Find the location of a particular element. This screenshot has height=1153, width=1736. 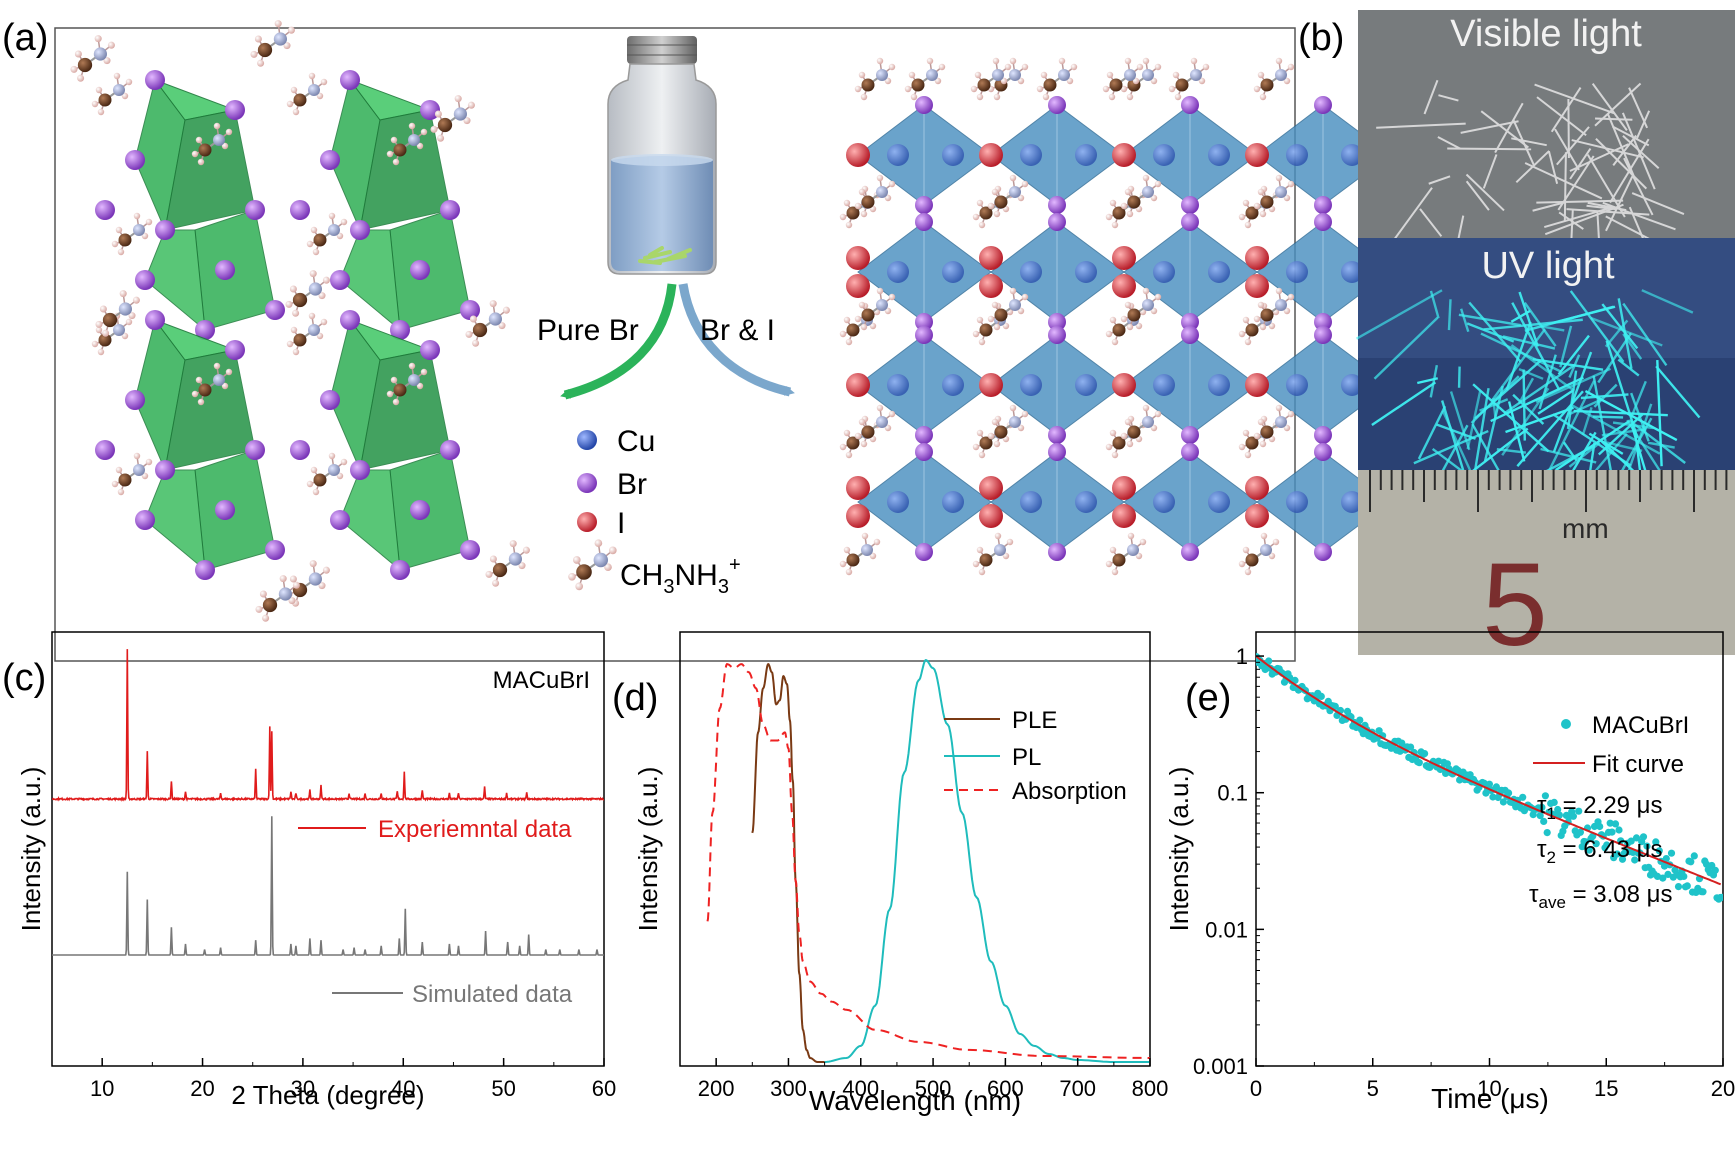

plot-d-xlabel: Wavelength (nm) is located at coordinates (915, 1100).